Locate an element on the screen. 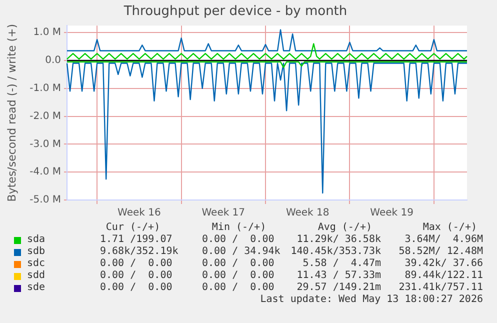  text: 39.42k/ 37.66 is located at coordinates (443, 264).